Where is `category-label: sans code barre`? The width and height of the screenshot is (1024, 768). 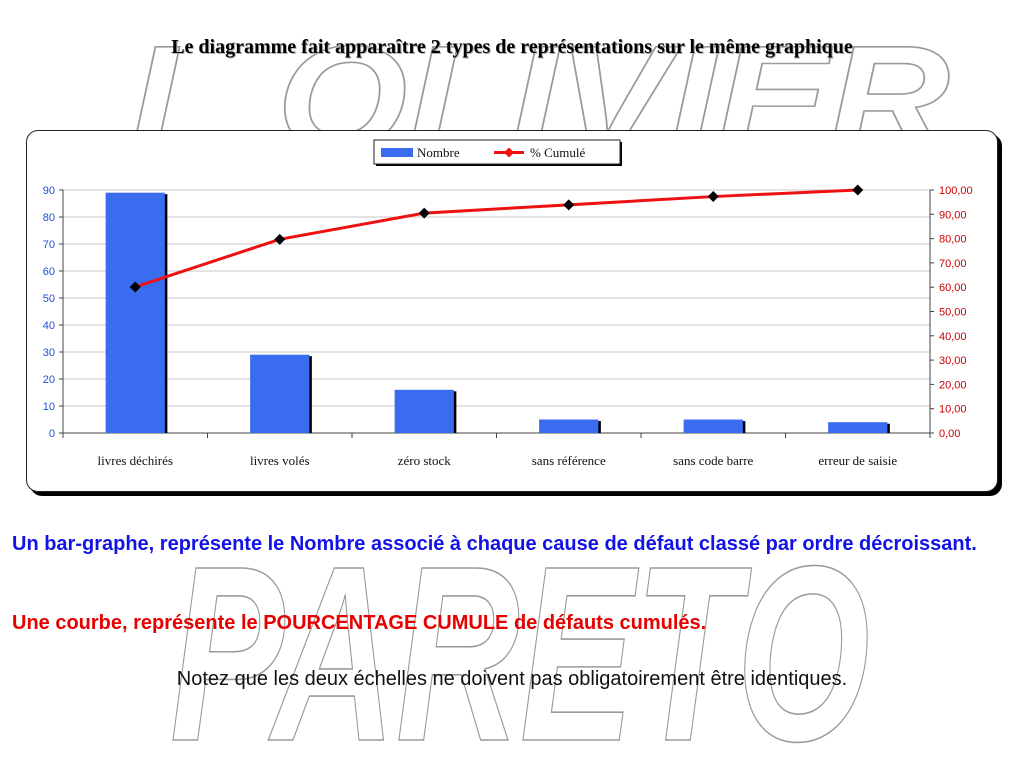
category-label: sans code barre is located at coordinates (713, 460).